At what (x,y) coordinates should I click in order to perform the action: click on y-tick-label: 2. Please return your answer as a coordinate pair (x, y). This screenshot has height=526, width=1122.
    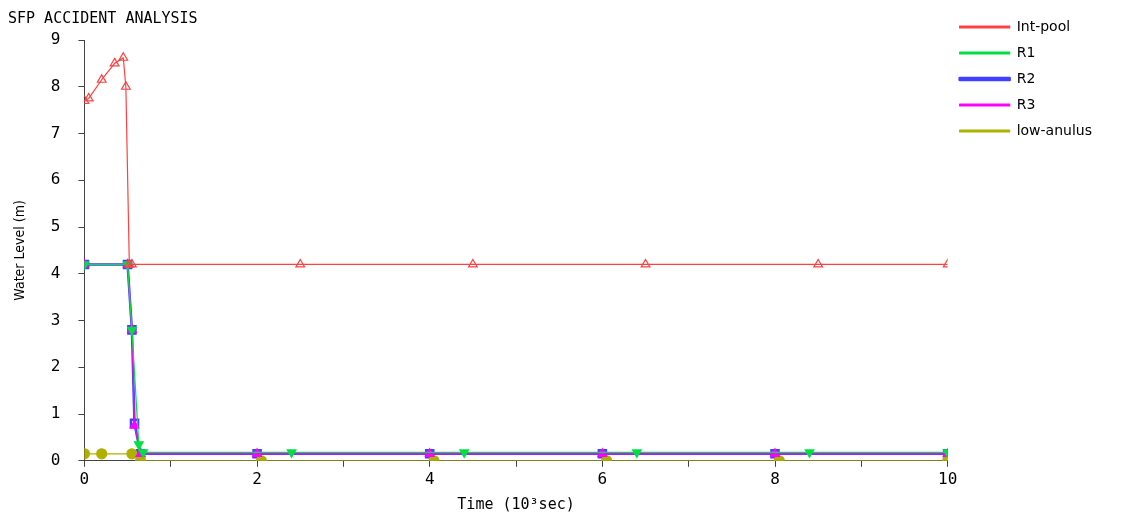
    Looking at the image, I should click on (55, 366).